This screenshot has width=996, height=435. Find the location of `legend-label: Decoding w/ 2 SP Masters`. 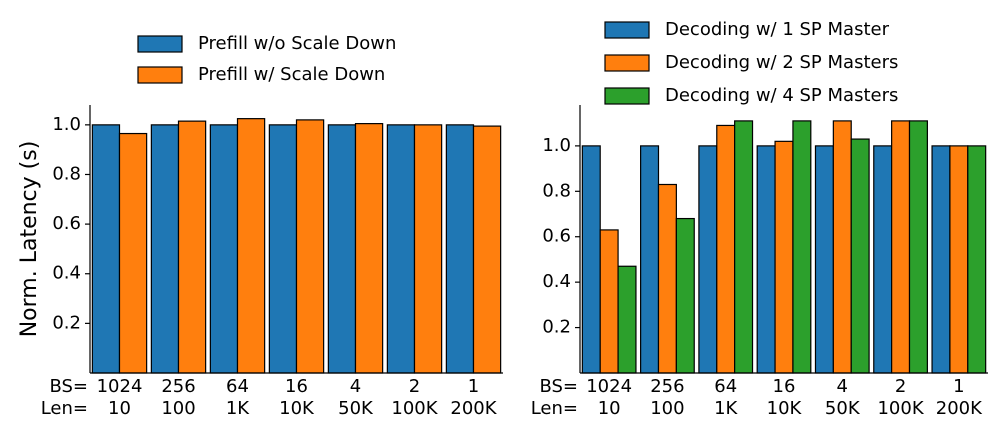

legend-label: Decoding w/ 2 SP Masters is located at coordinates (781, 62).